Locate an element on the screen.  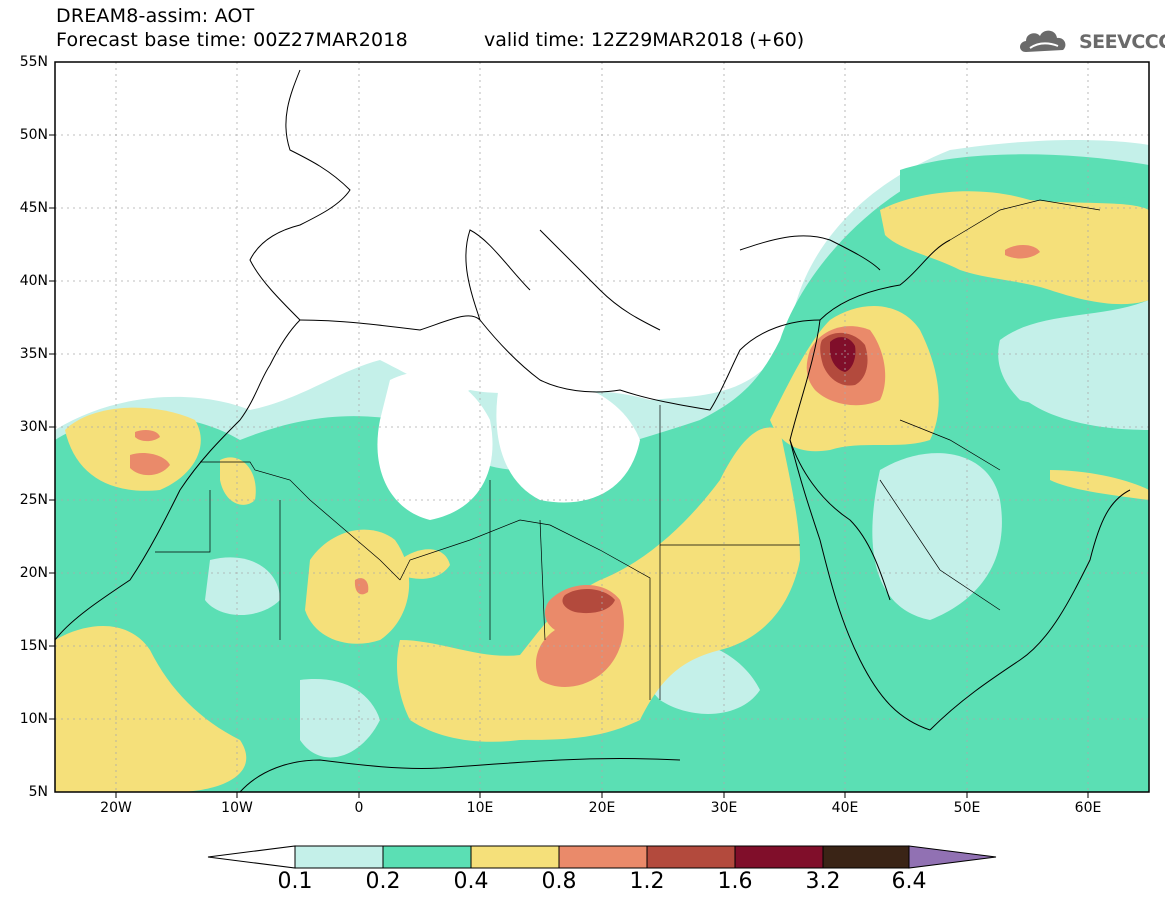
lon-label: 20W is located at coordinates (116, 808).